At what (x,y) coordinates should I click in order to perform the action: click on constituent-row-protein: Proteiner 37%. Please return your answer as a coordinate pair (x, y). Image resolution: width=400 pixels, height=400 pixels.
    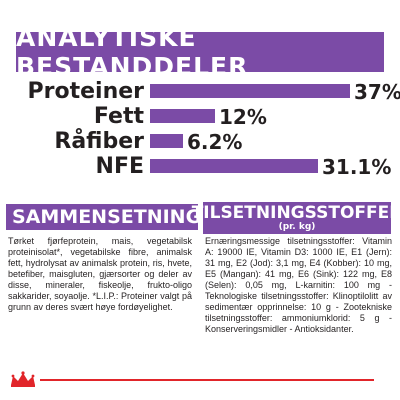
    Looking at the image, I should click on (200, 92).